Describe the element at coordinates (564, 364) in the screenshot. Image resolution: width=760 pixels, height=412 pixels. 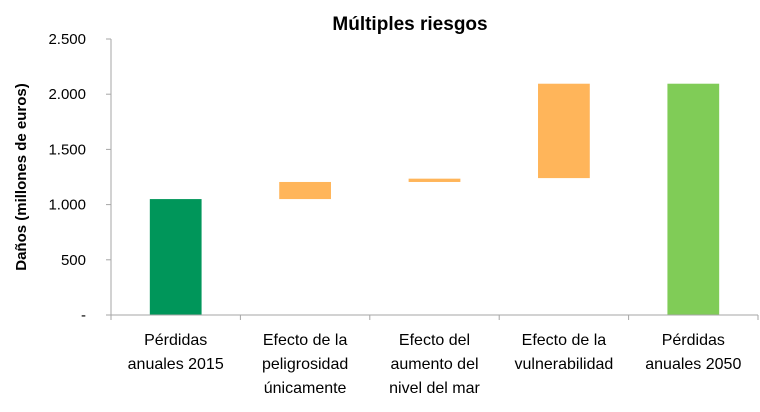
I see `x-tick-label: vulnerabilidad` at that location.